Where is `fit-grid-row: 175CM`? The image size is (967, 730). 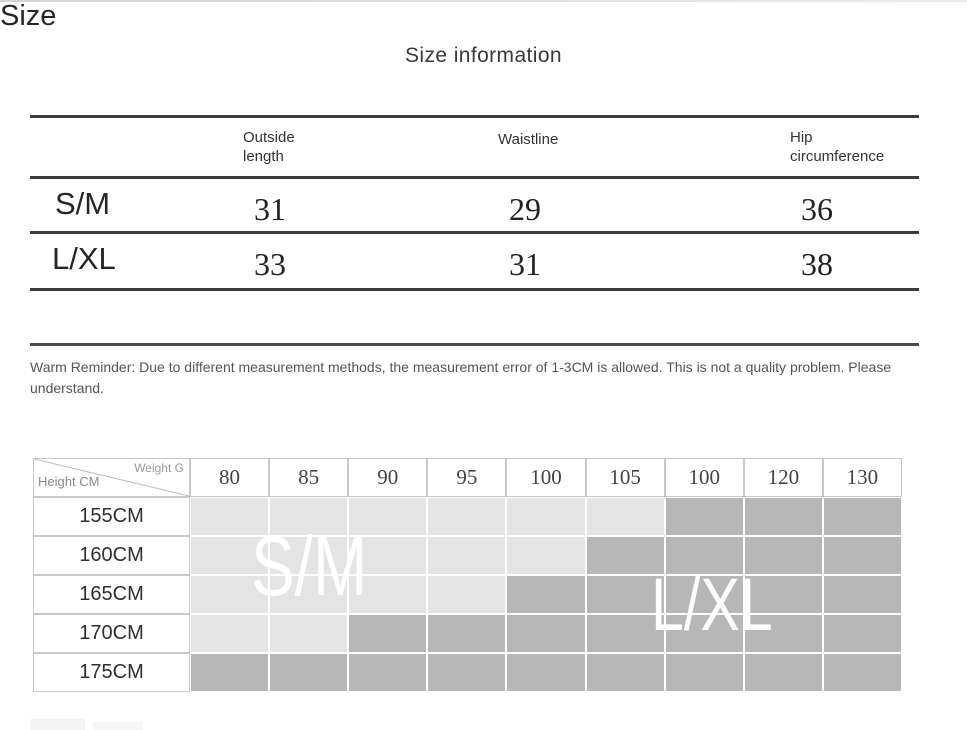
fit-grid-row: 175CM is located at coordinates (467, 672).